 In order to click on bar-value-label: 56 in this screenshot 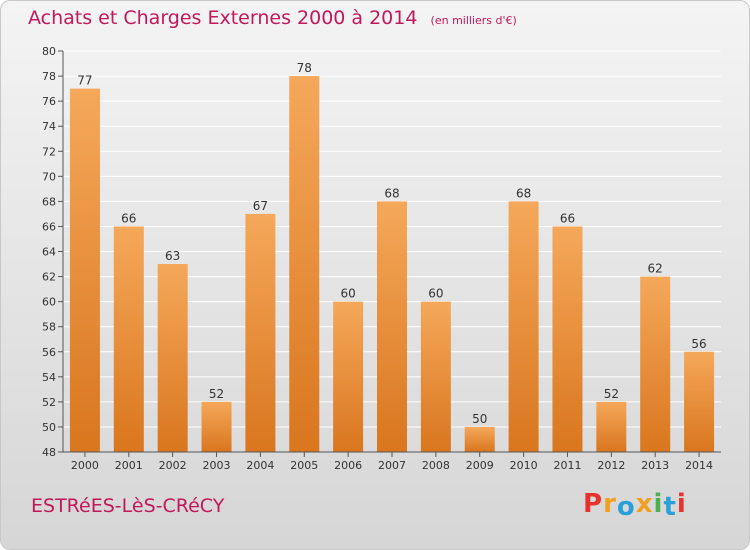, I will do `click(698, 344)`.